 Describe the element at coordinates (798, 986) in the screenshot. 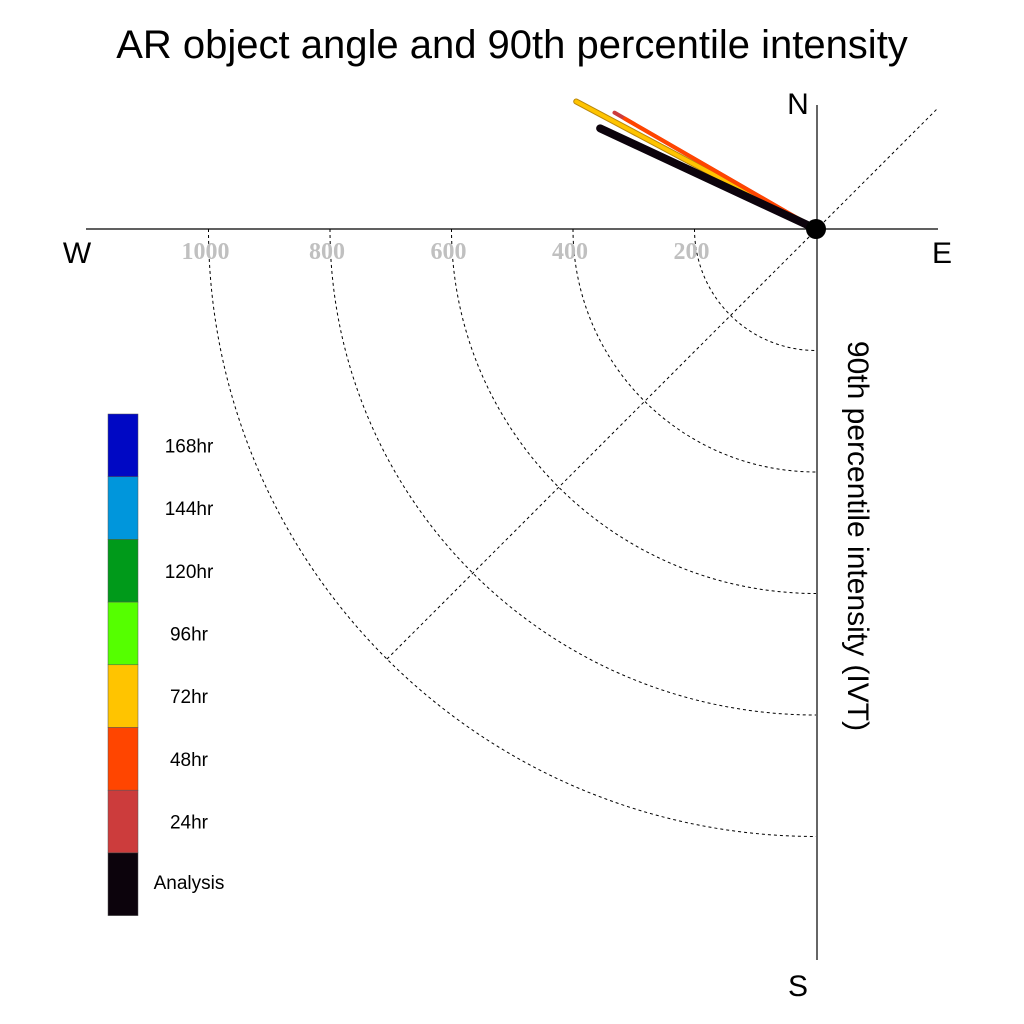

I see `compass-south-label: S` at that location.